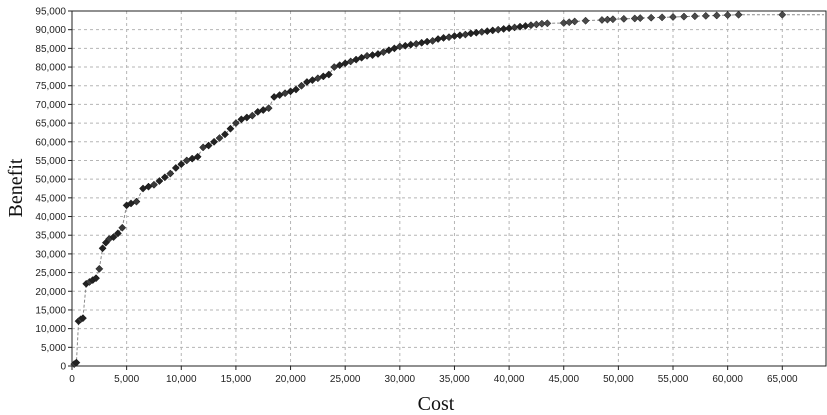 The width and height of the screenshot is (827, 415). What do you see at coordinates (290, 379) in the screenshot?
I see `x-tick-label: 20,000` at bounding box center [290, 379].